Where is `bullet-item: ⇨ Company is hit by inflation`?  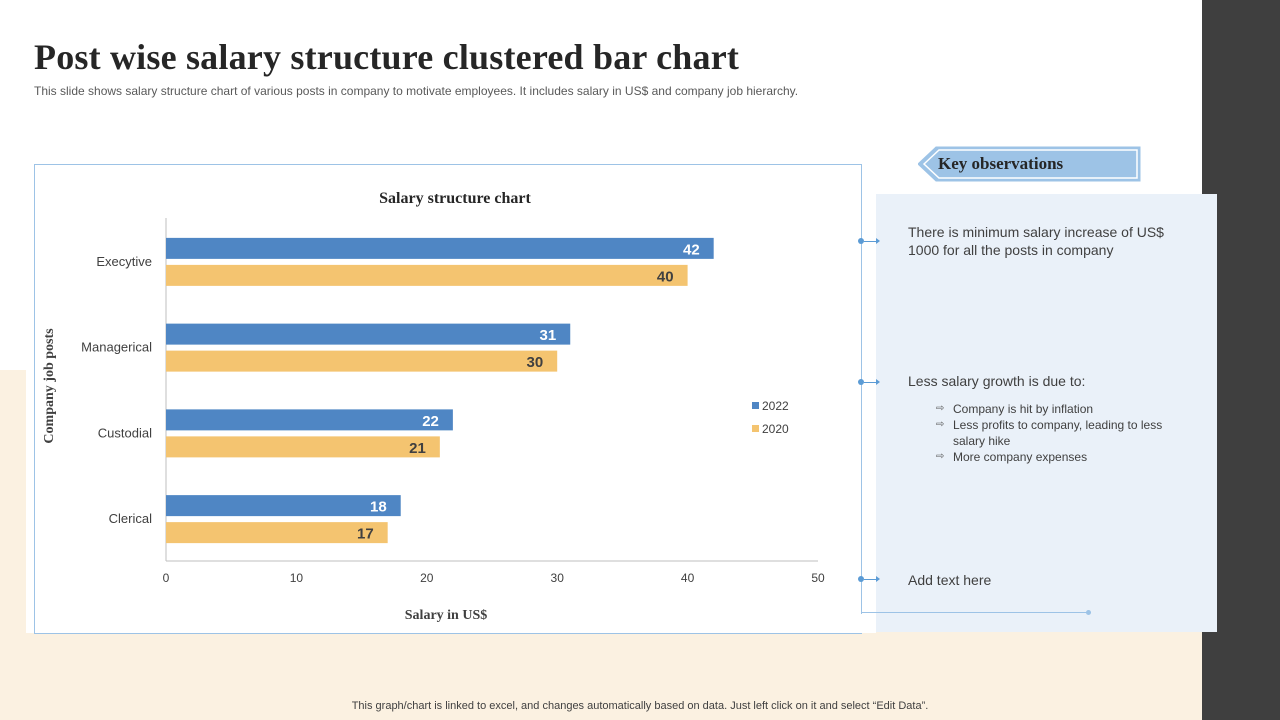
bullet-item: ⇨ Company is hit by inflation is located at coordinates (1015, 409).